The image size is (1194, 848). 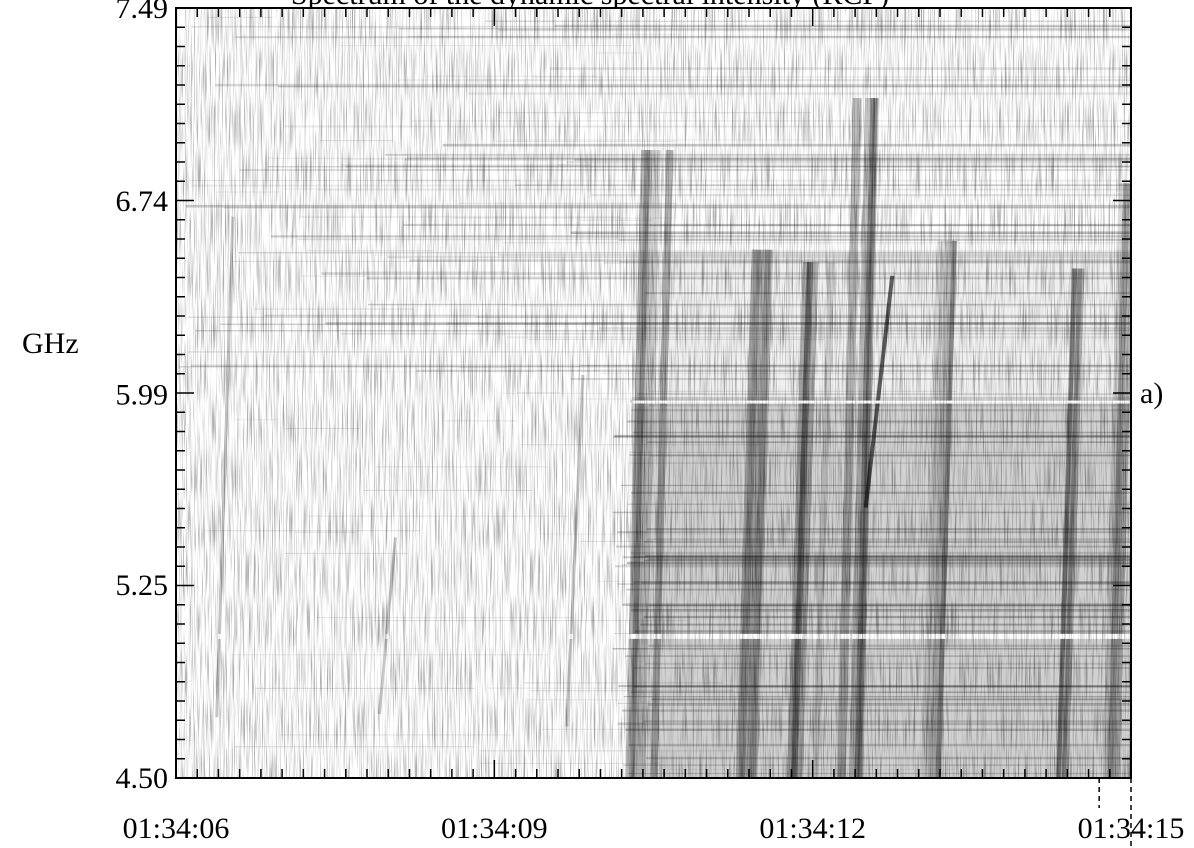 I want to click on x-tick-label: 01:34:06, so click(x=176, y=828).